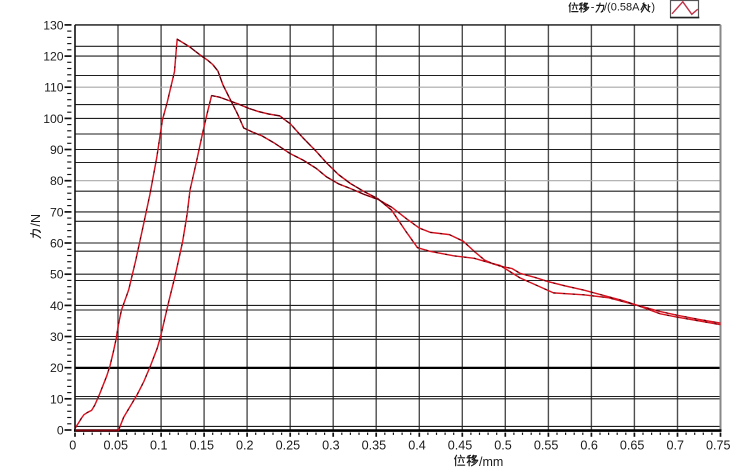 The width and height of the screenshot is (750, 470). Describe the element at coordinates (503, 446) in the screenshot. I see `svg-text: 0.5` at that location.